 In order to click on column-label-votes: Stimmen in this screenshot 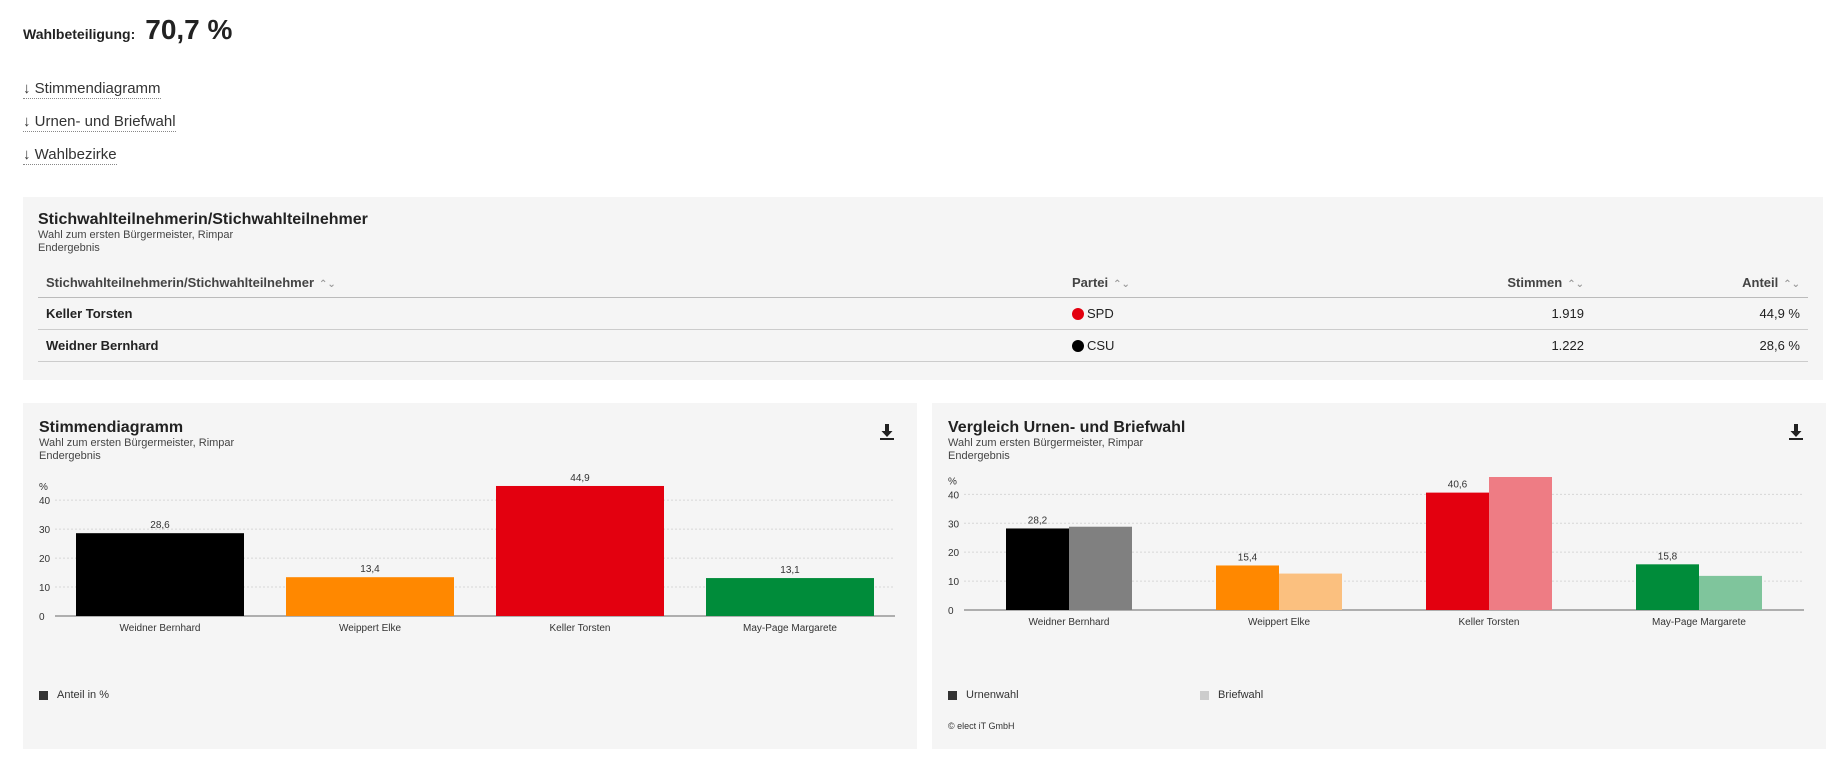, I will do `click(1535, 282)`.